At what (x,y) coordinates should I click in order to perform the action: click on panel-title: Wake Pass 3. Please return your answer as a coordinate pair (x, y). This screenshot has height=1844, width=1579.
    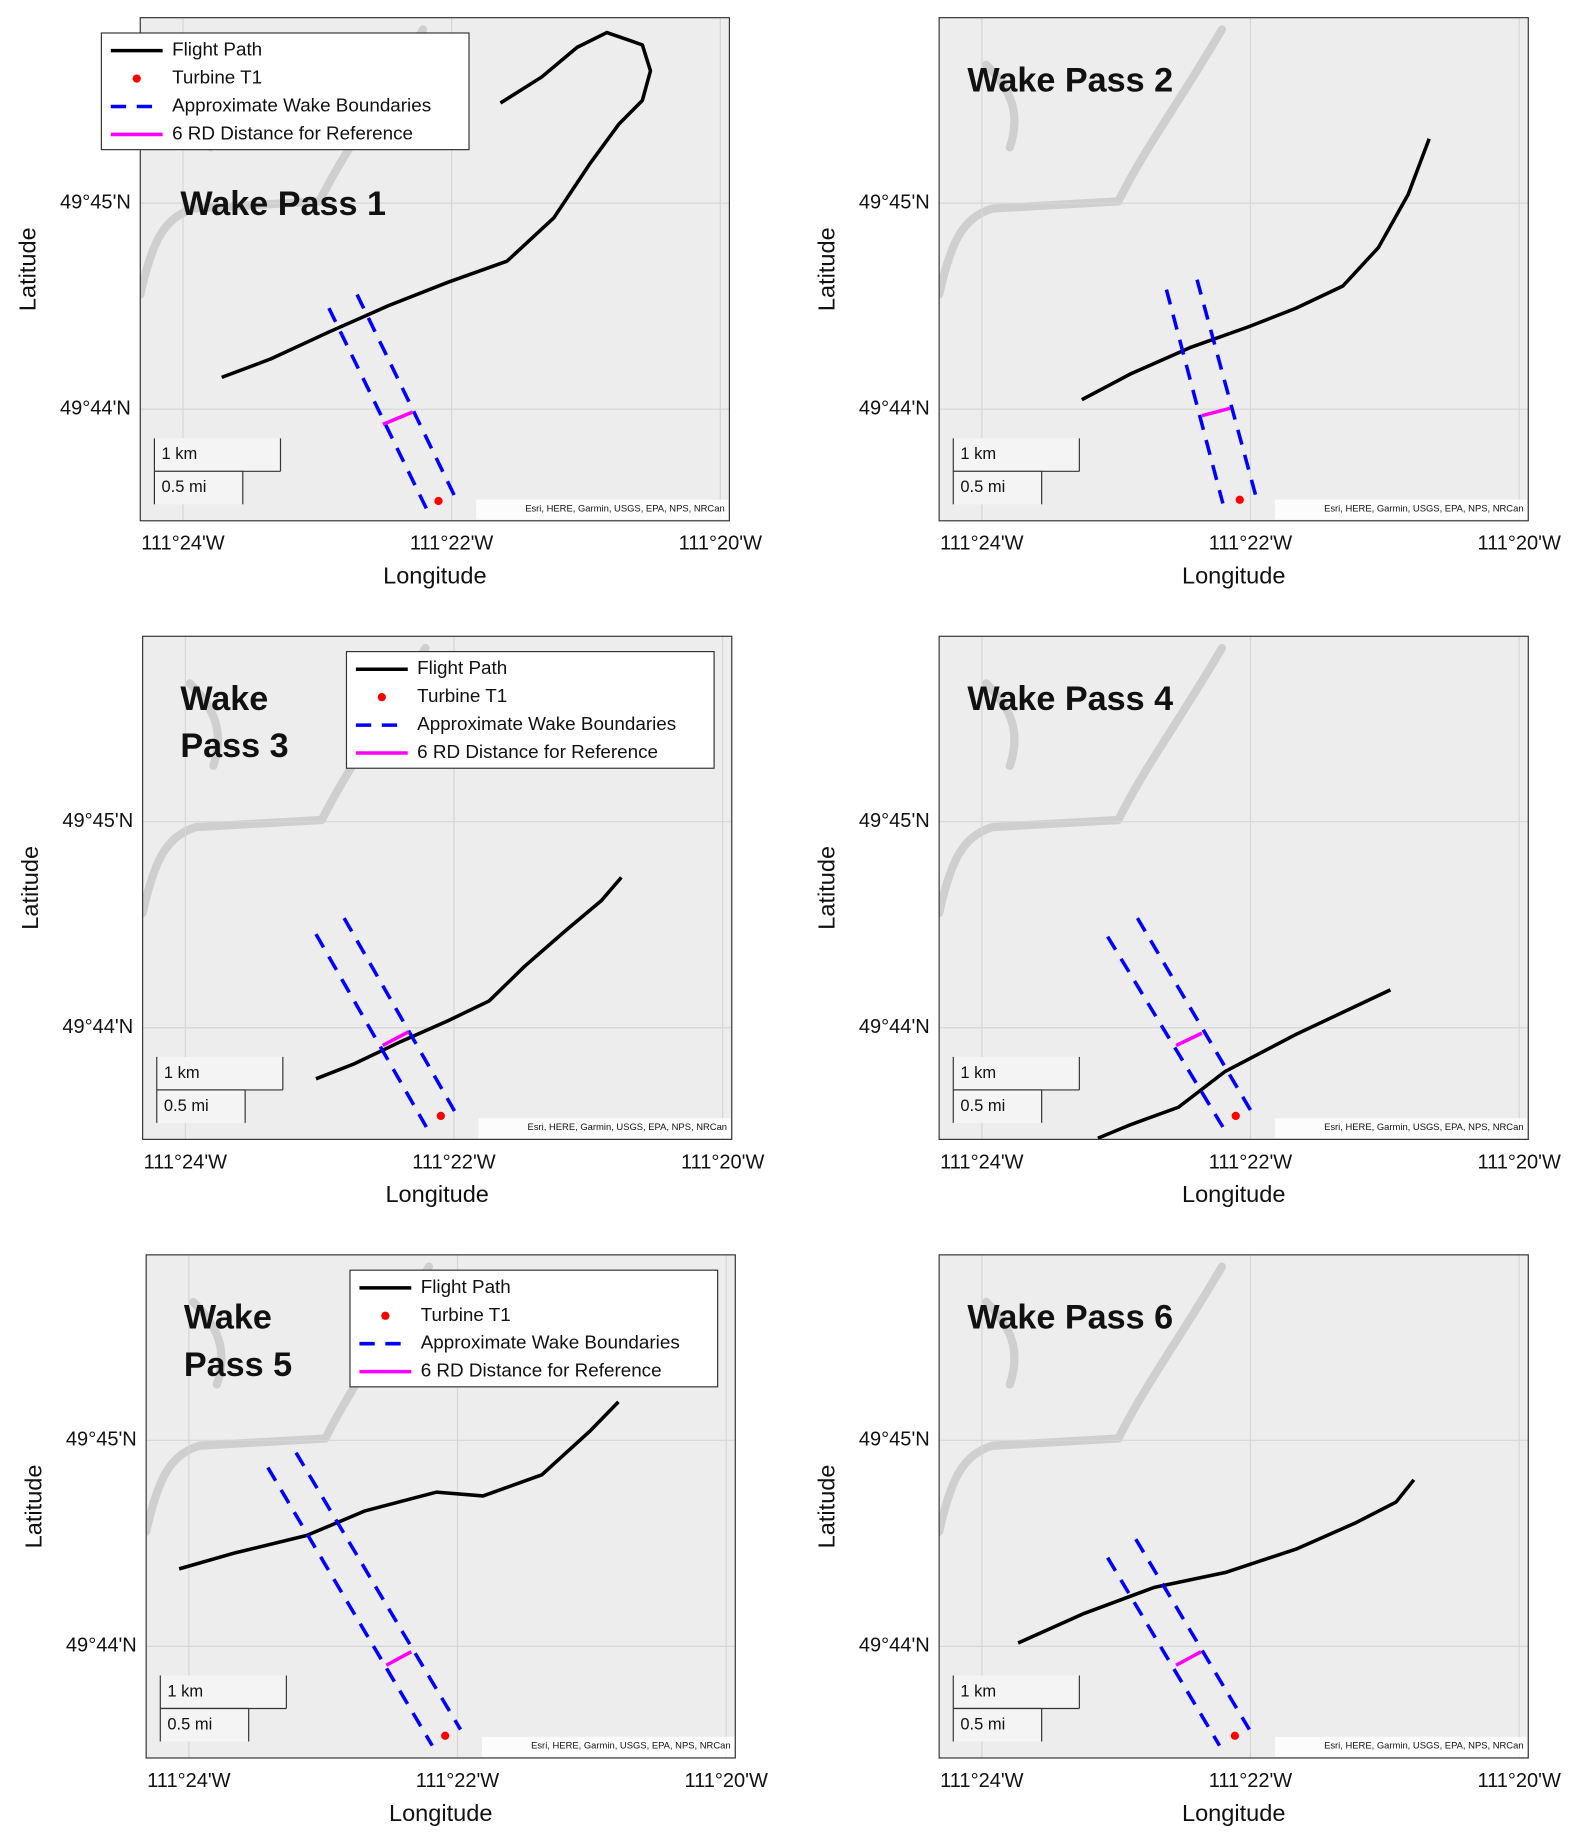
    Looking at the image, I should click on (234, 722).